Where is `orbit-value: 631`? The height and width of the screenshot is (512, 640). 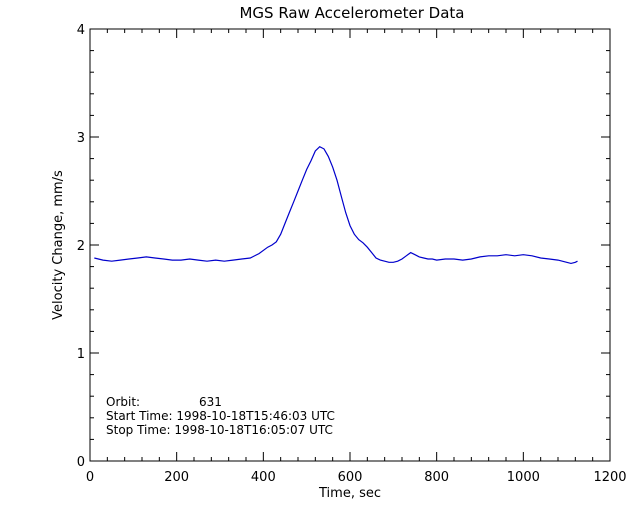 orbit-value: 631 is located at coordinates (210, 402).